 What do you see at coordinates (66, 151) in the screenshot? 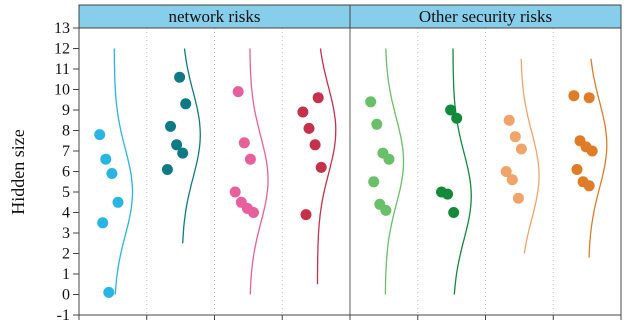
I see `y-tick-label: 7` at bounding box center [66, 151].